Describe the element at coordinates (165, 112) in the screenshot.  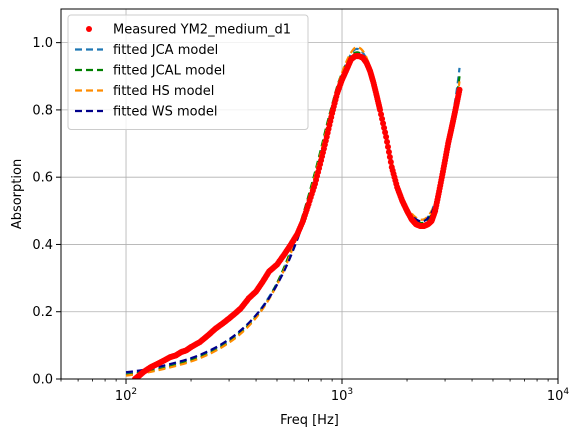
I see `legend-label: fitted WS model` at that location.